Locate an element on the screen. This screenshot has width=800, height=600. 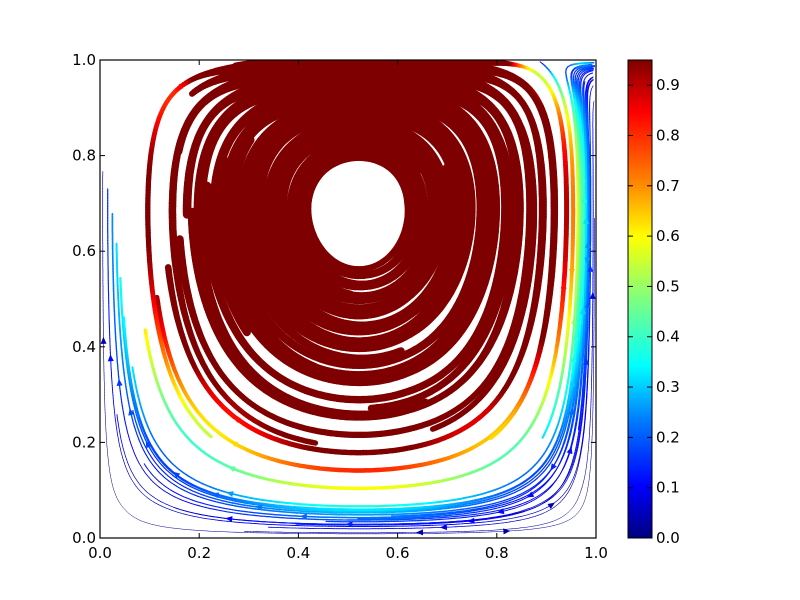
x-tick-label: 0.2 is located at coordinates (199, 553).